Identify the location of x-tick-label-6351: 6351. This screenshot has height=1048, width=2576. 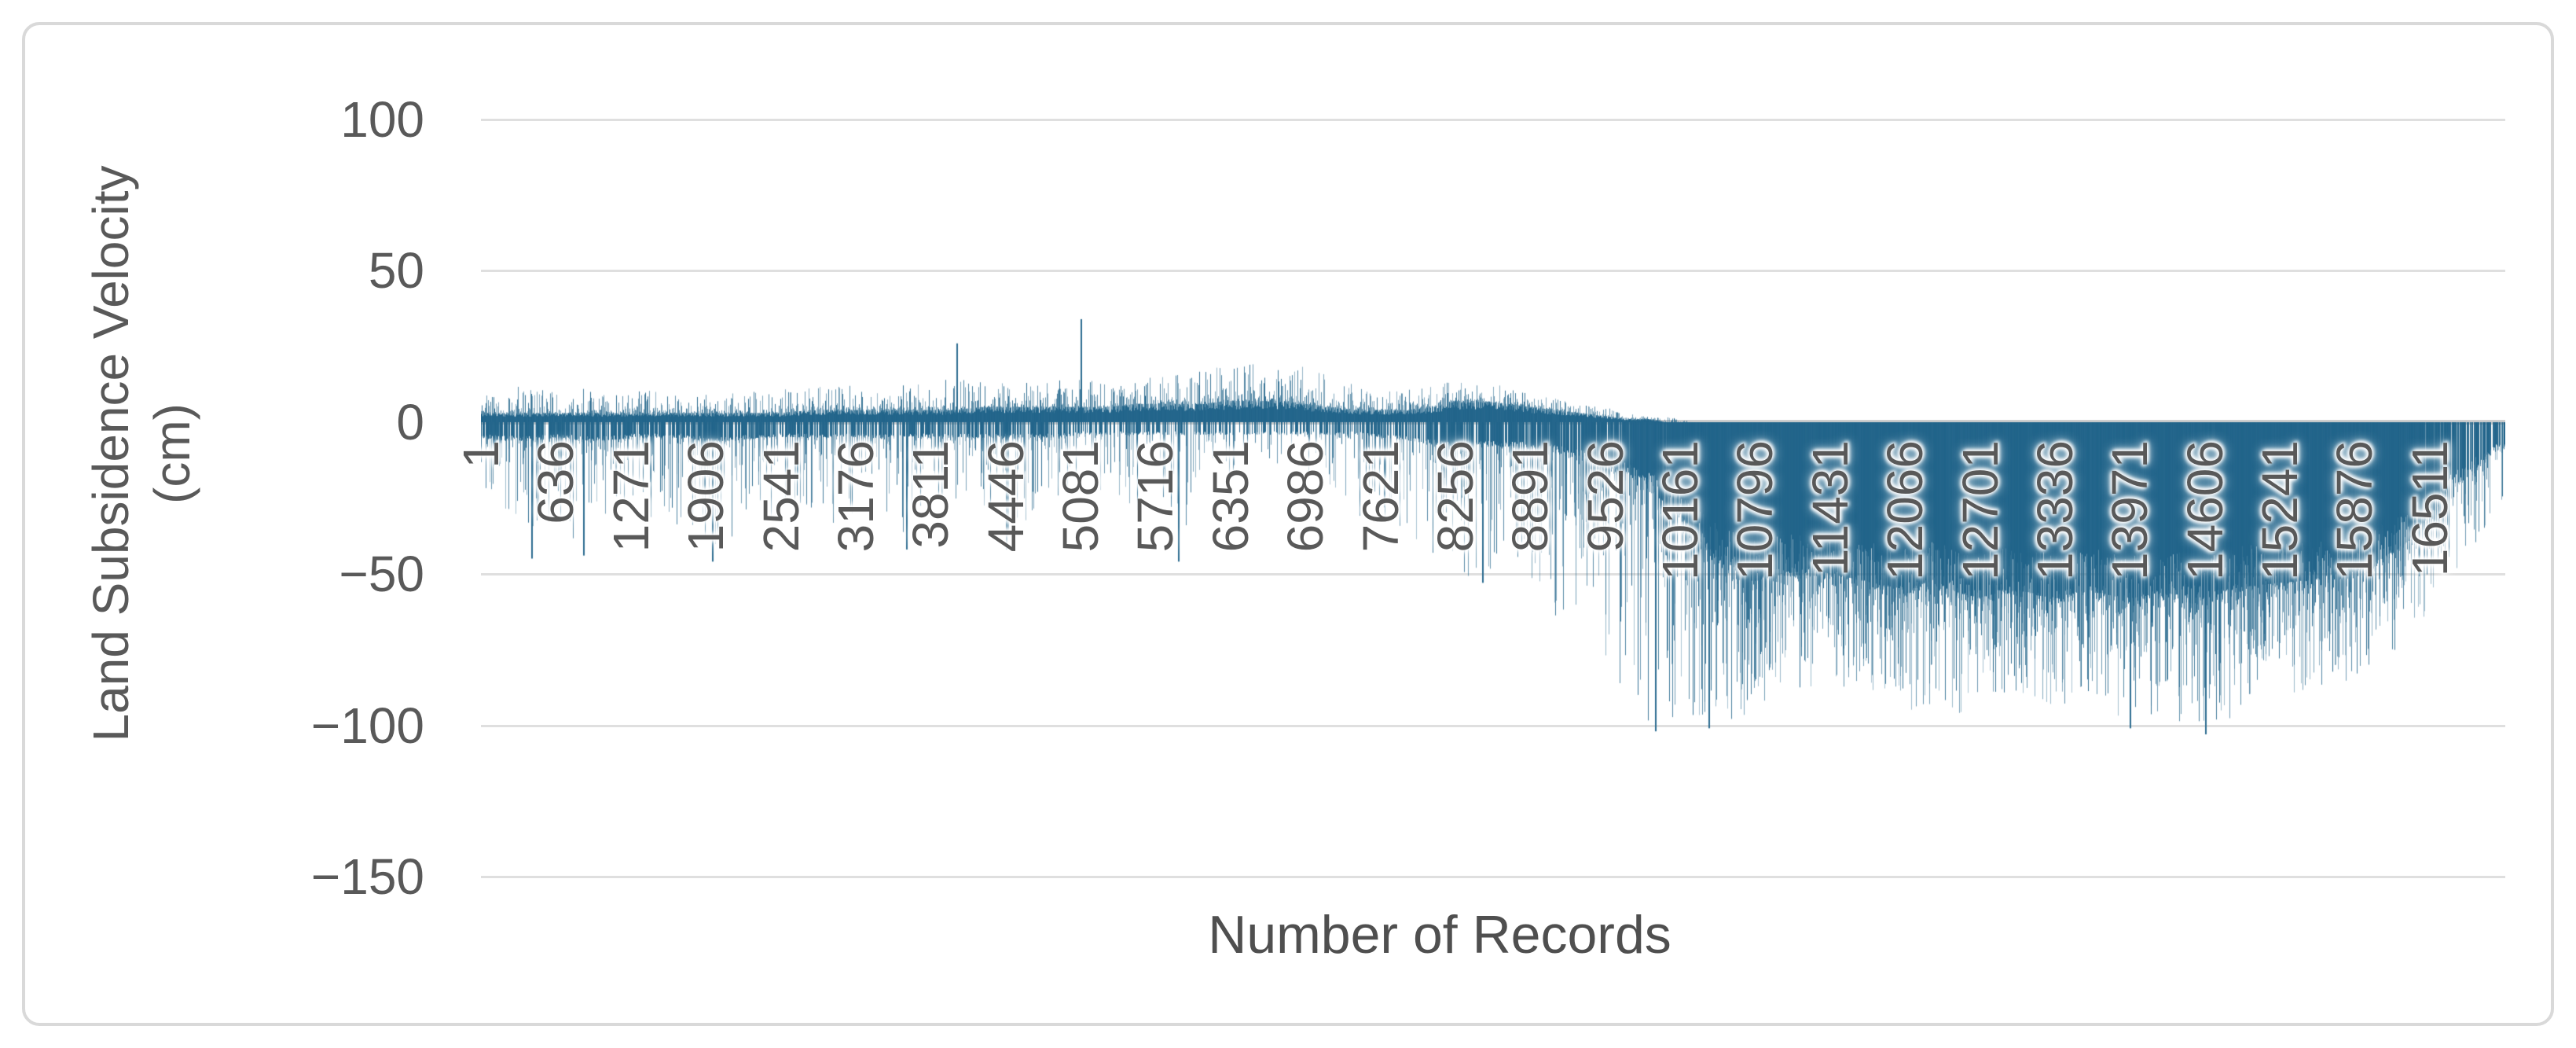
(1230, 496).